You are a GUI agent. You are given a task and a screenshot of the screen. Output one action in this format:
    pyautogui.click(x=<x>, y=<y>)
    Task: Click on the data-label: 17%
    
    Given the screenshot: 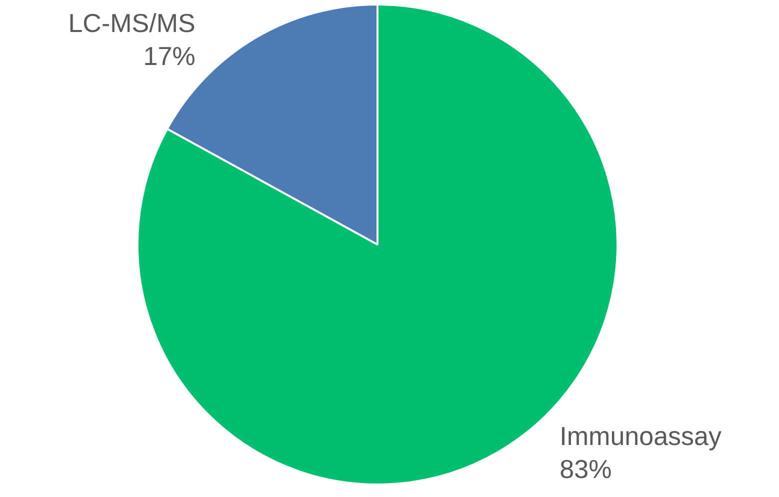 What is the action you would take?
    pyautogui.click(x=169, y=55)
    